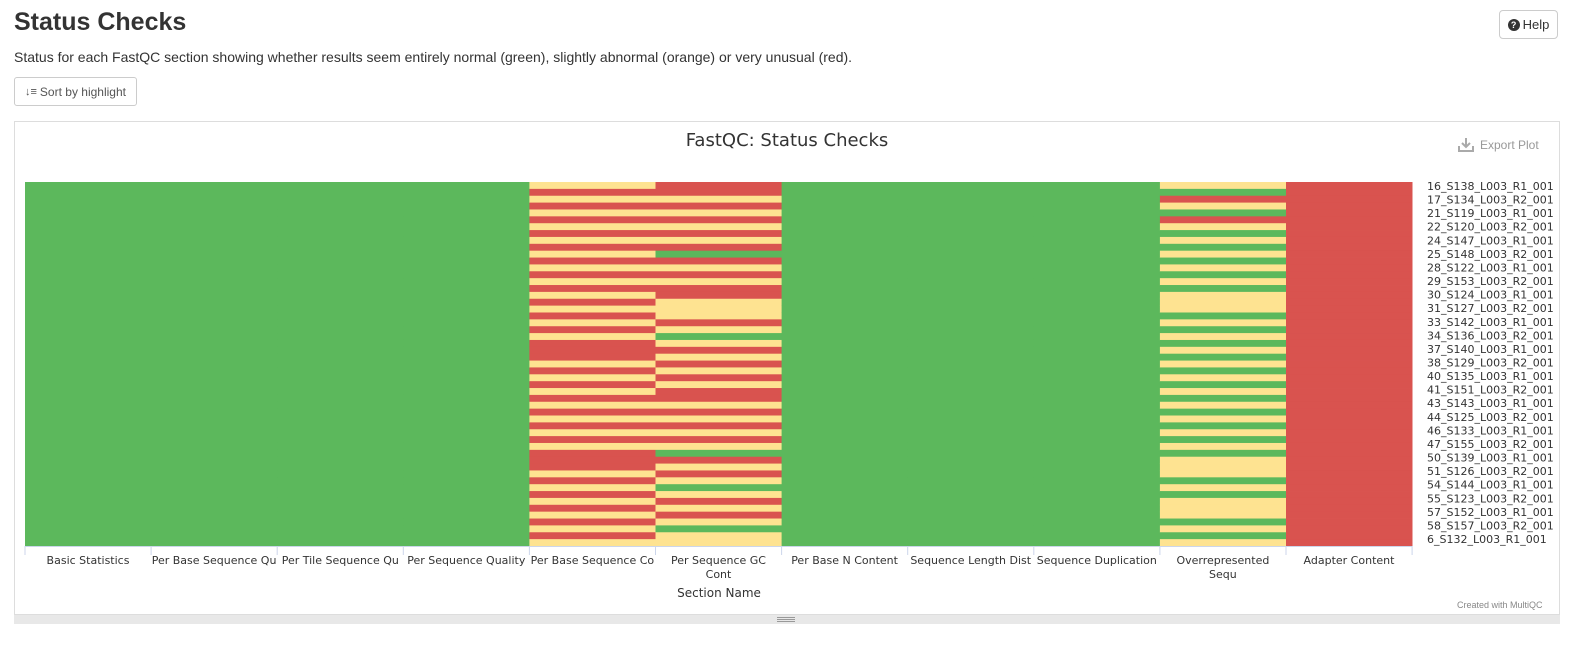 This screenshot has height=645, width=1592. I want to click on export-plot-button: Export Plot, so click(1498, 144).